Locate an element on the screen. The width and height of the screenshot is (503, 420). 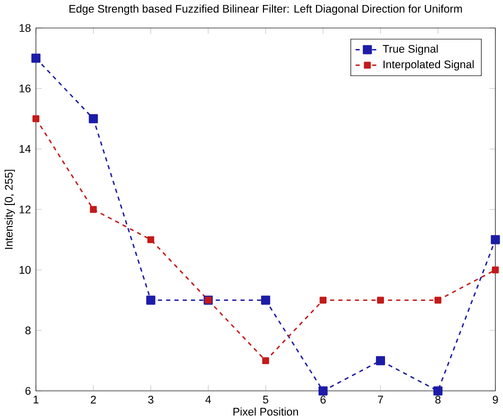
y-tick-label: 12 is located at coordinates (25, 210).